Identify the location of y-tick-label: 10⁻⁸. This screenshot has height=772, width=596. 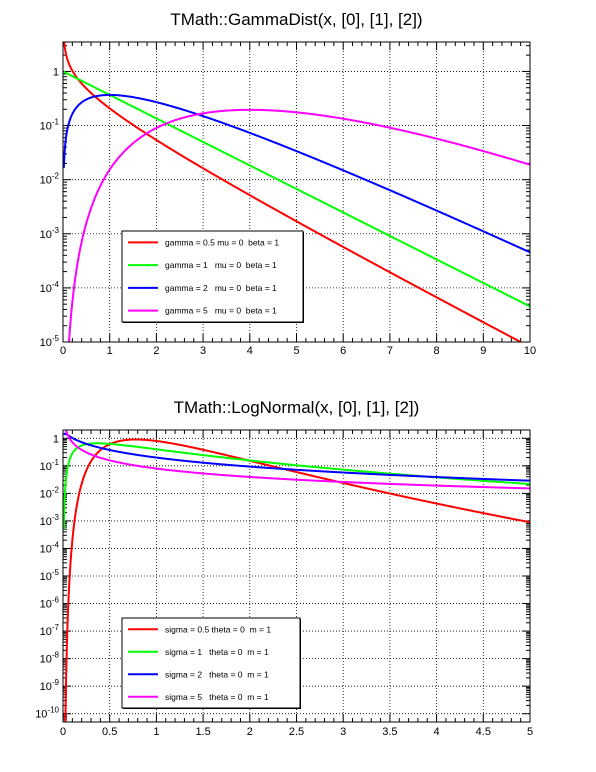
(50, 658).